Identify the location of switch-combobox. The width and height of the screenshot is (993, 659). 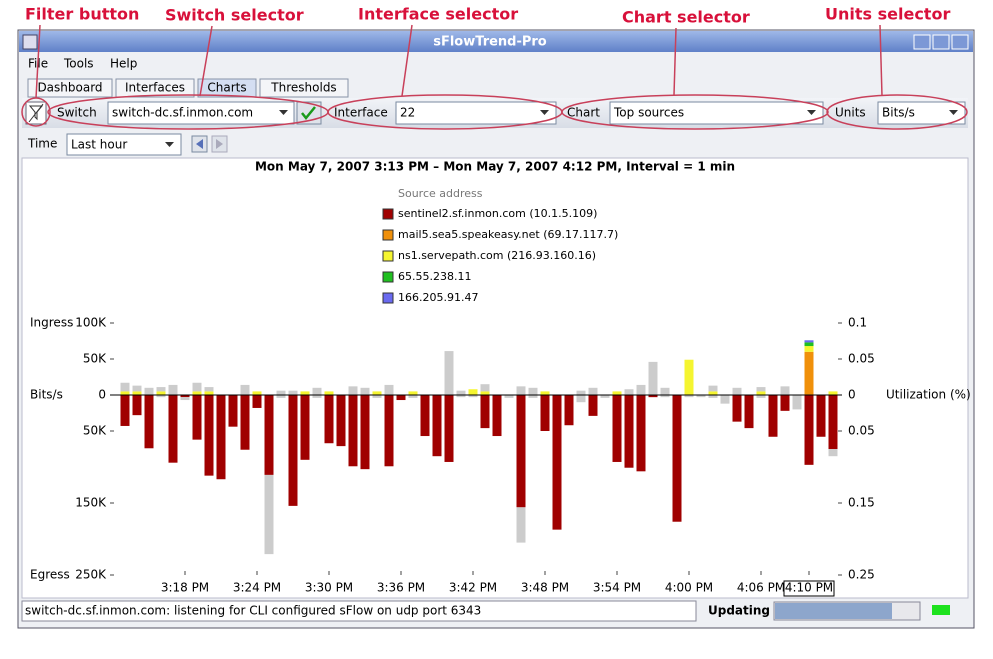
(201, 113).